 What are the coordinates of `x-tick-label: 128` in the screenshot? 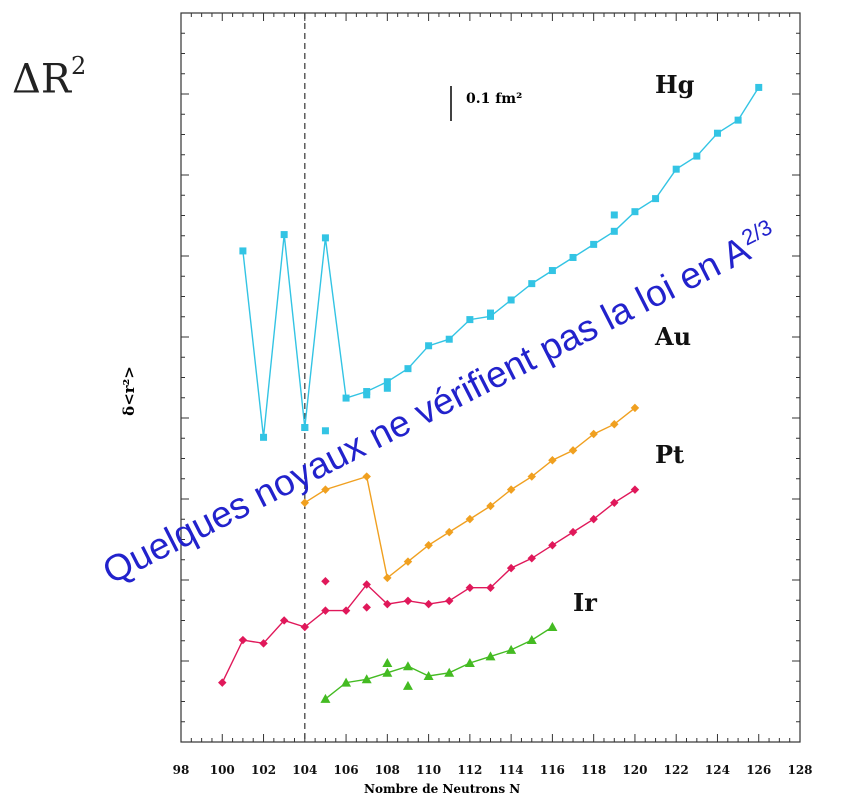 It's located at (799, 770).